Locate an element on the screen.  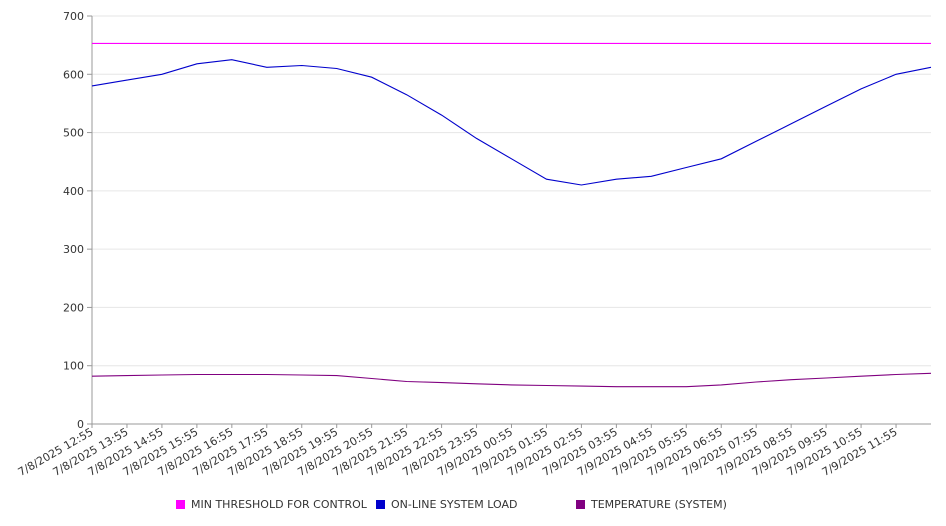
series-line-temperature is located at coordinates (511, 380).